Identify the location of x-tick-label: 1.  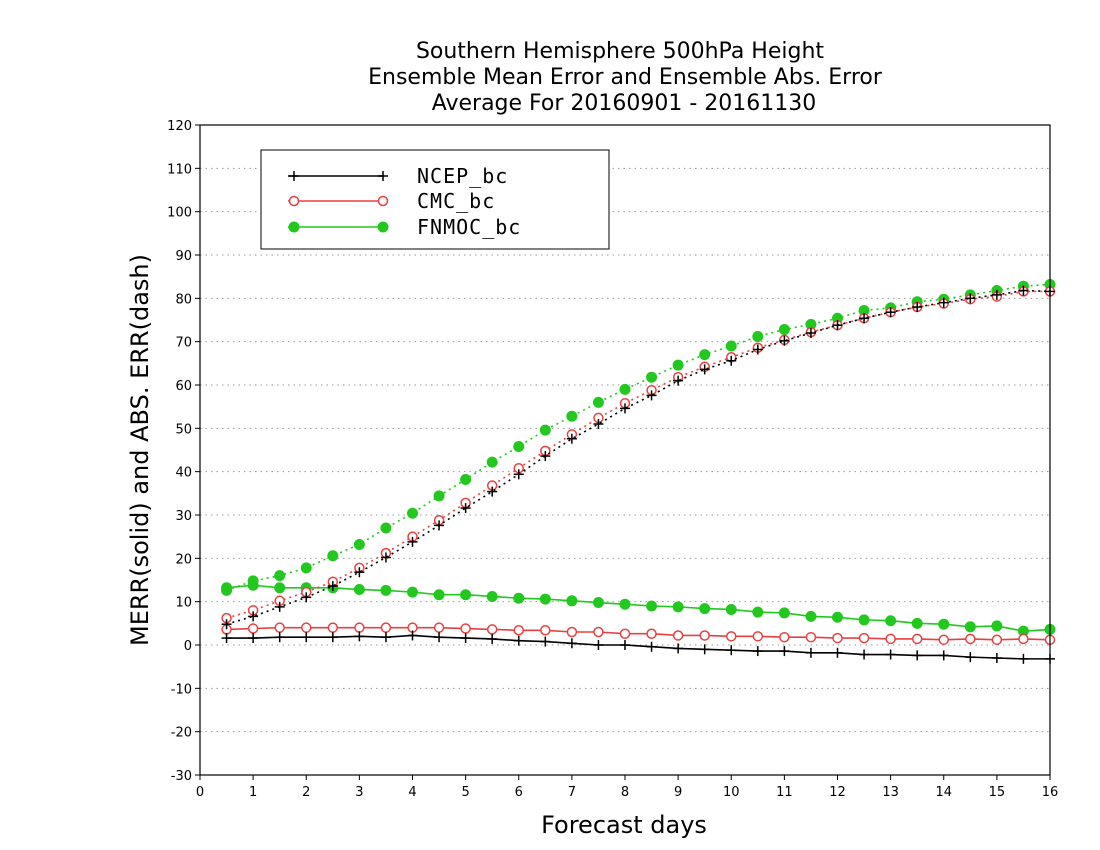
(253, 792).